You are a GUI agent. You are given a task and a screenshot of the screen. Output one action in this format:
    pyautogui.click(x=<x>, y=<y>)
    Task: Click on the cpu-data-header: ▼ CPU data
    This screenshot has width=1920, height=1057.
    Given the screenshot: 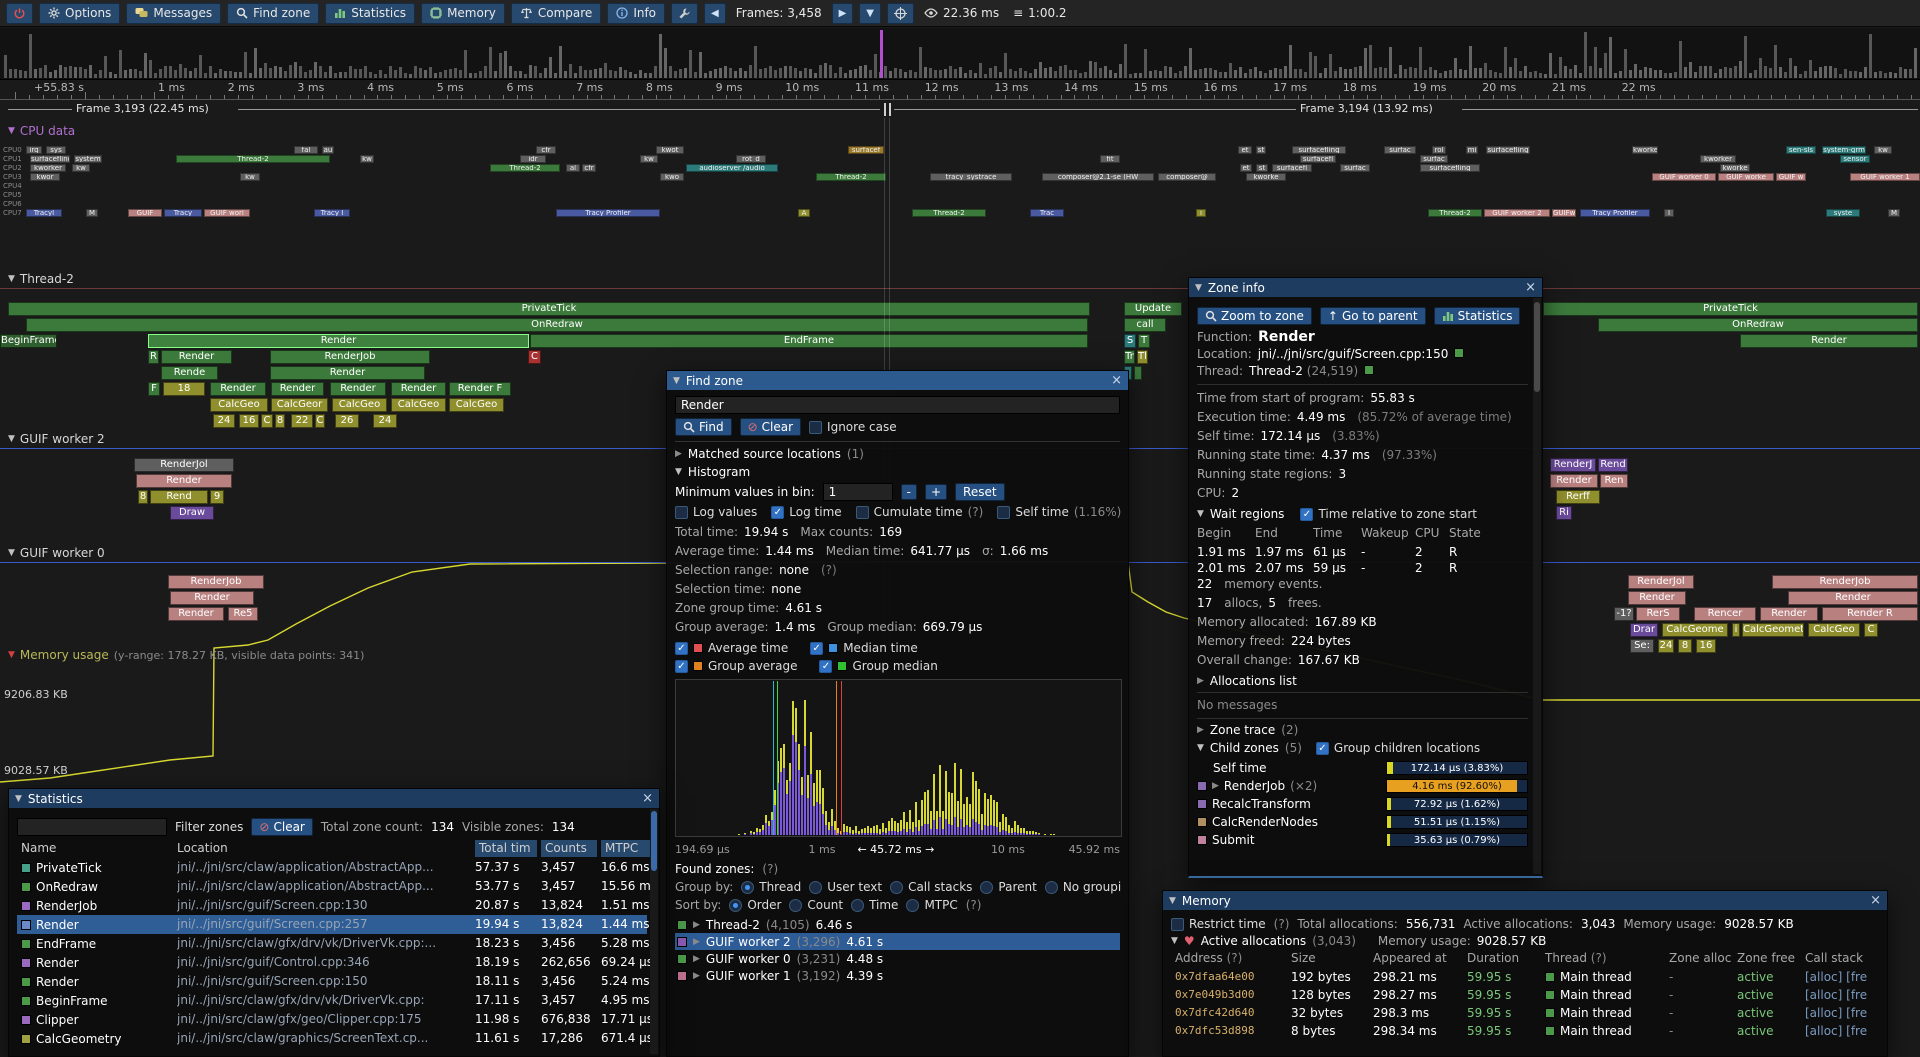 What is the action you would take?
    pyautogui.click(x=41, y=131)
    